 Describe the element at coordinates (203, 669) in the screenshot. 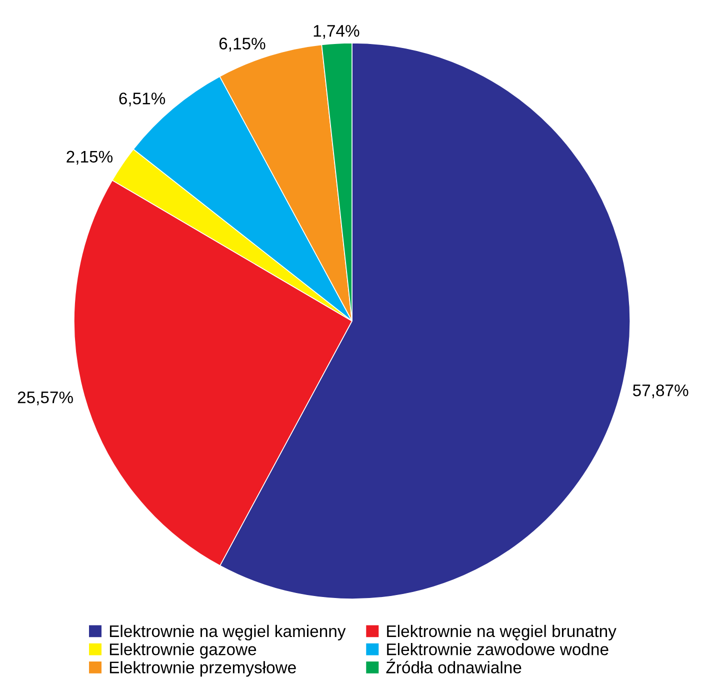

I see `legend-label: Elektrownie przemysłowe` at that location.